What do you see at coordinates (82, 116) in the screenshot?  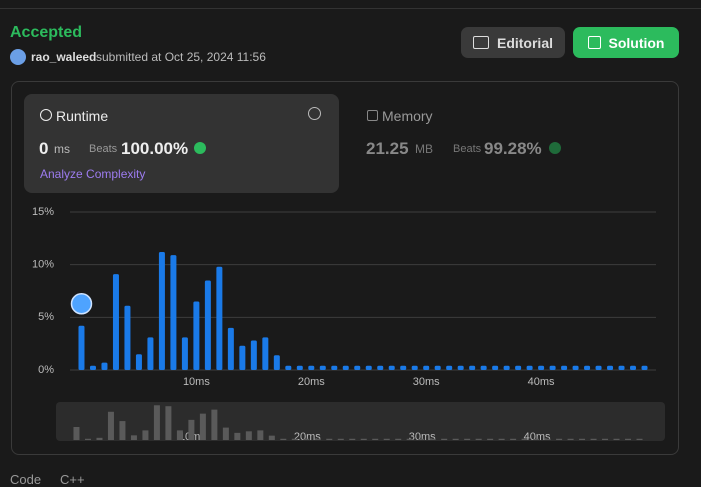 I see `runtime-title: Runtime` at bounding box center [82, 116].